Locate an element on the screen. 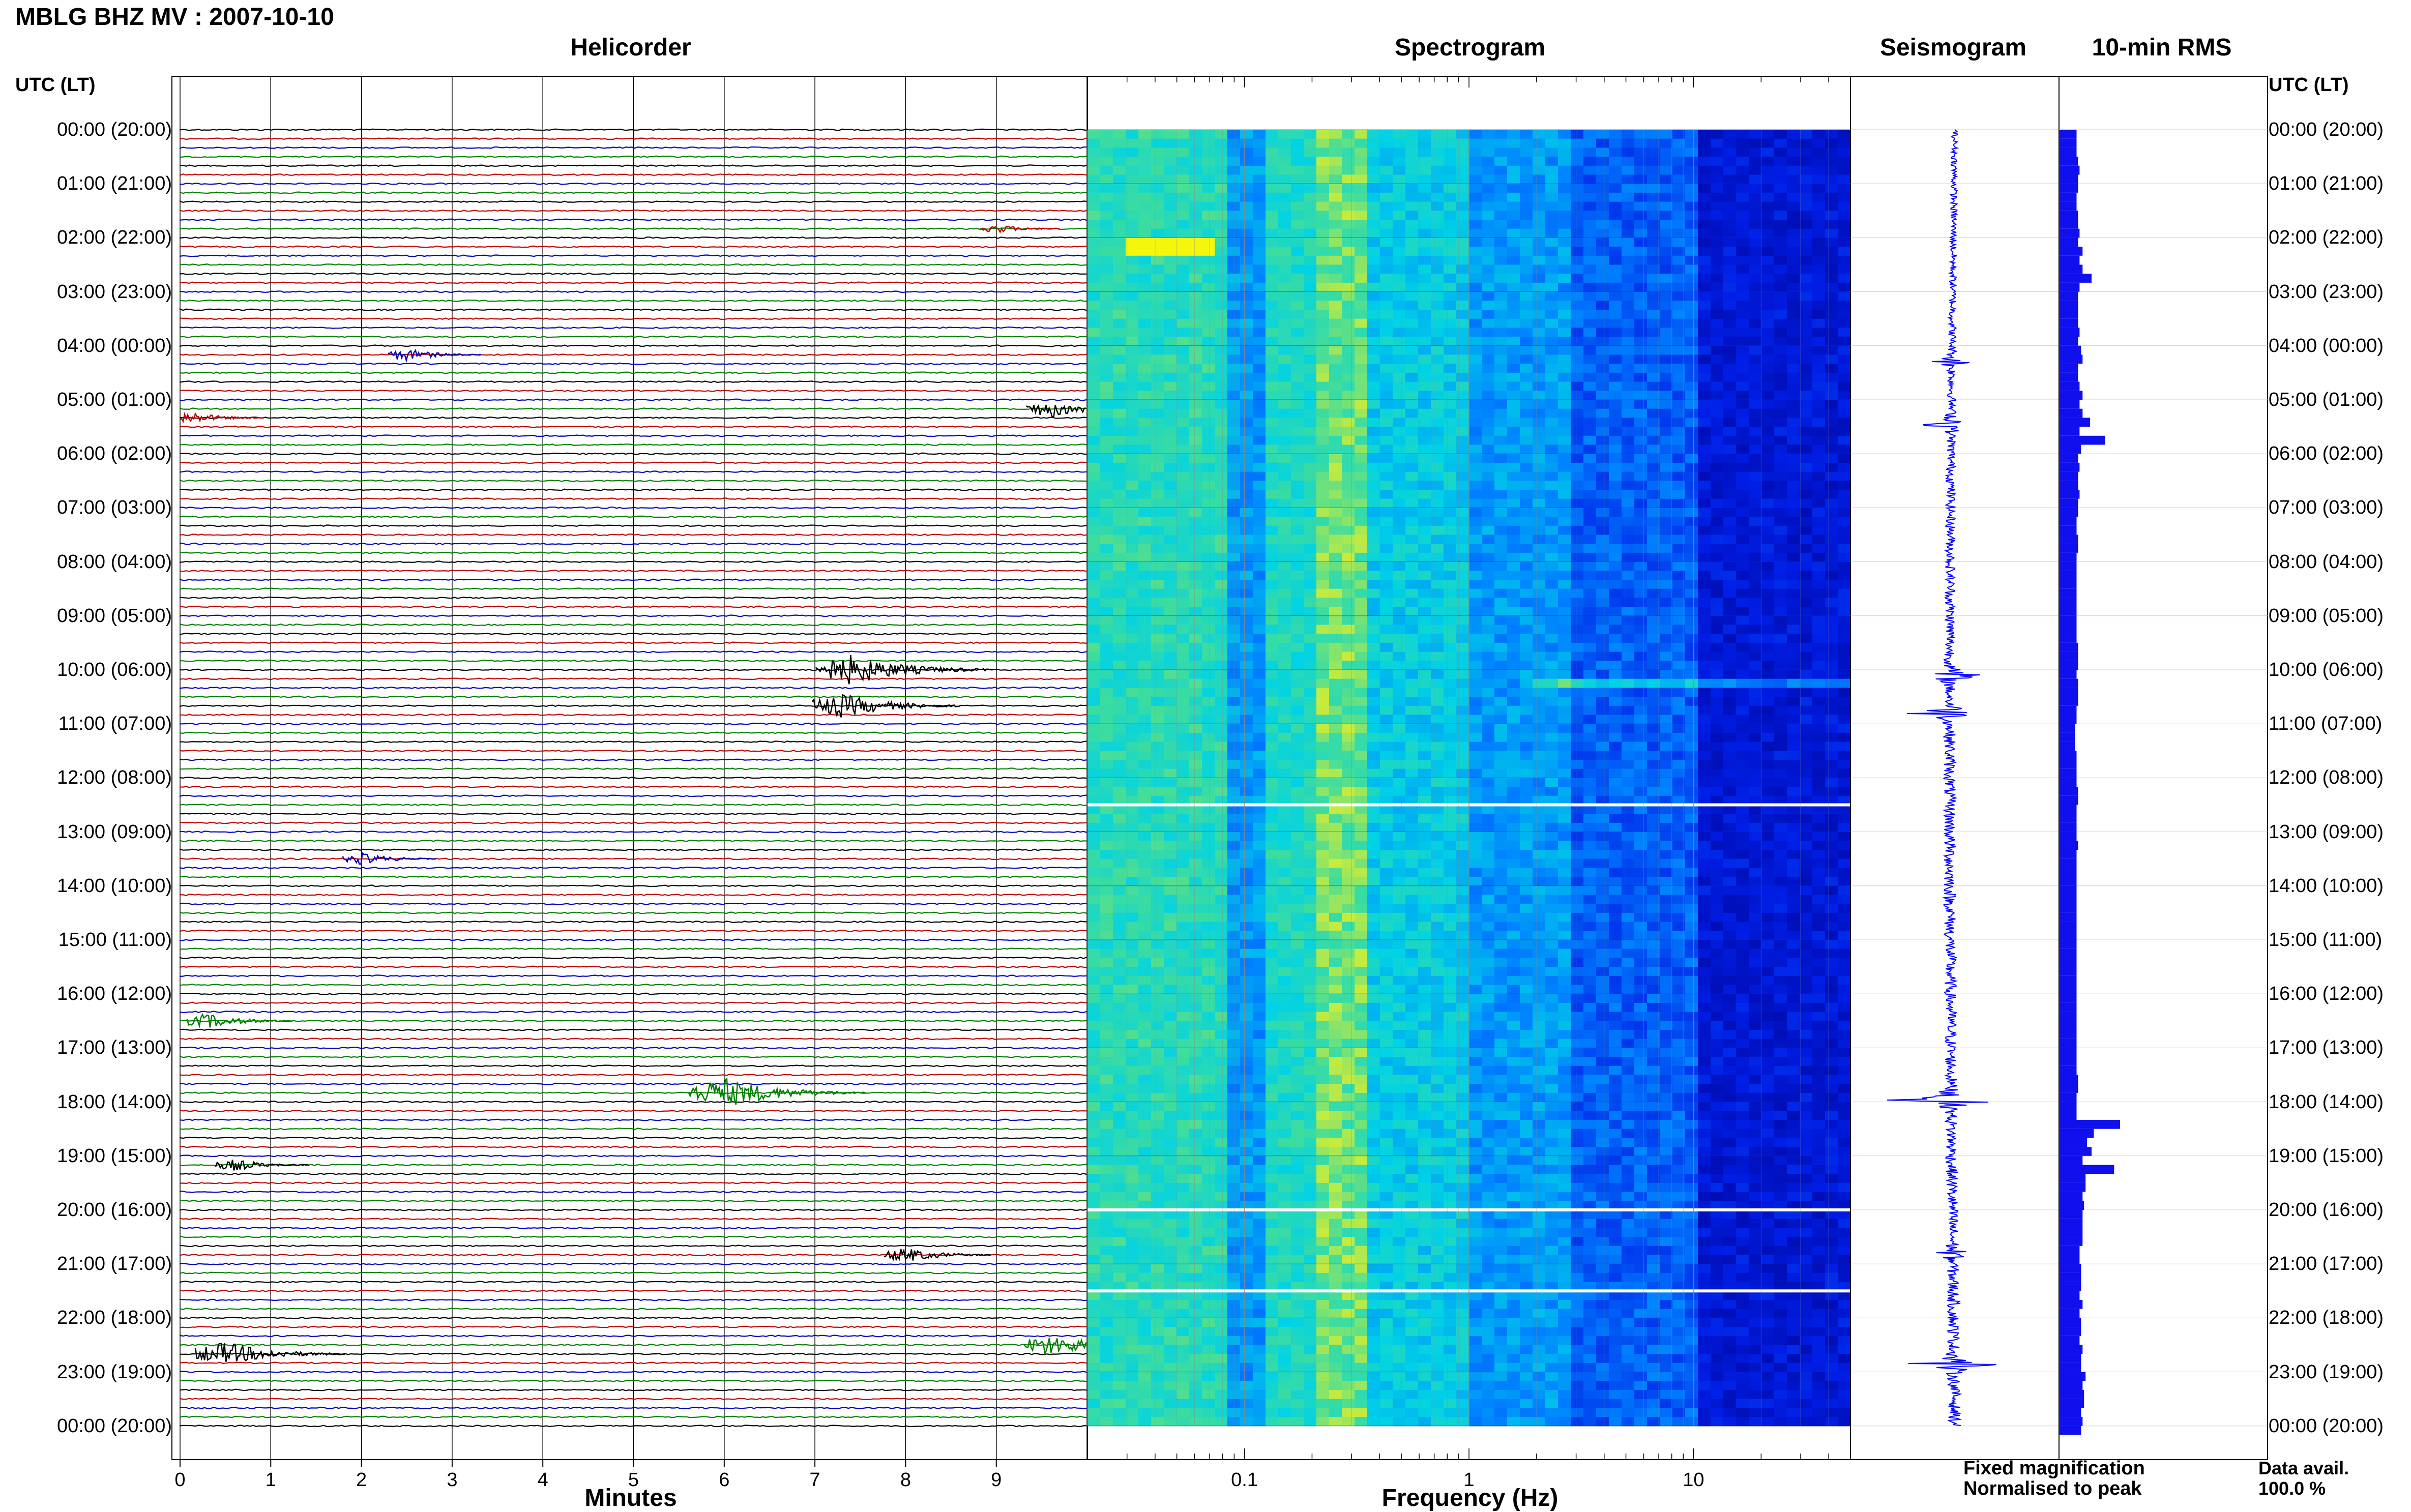  time-label-right: 03:00 (23:00) is located at coordinates (2326, 292).